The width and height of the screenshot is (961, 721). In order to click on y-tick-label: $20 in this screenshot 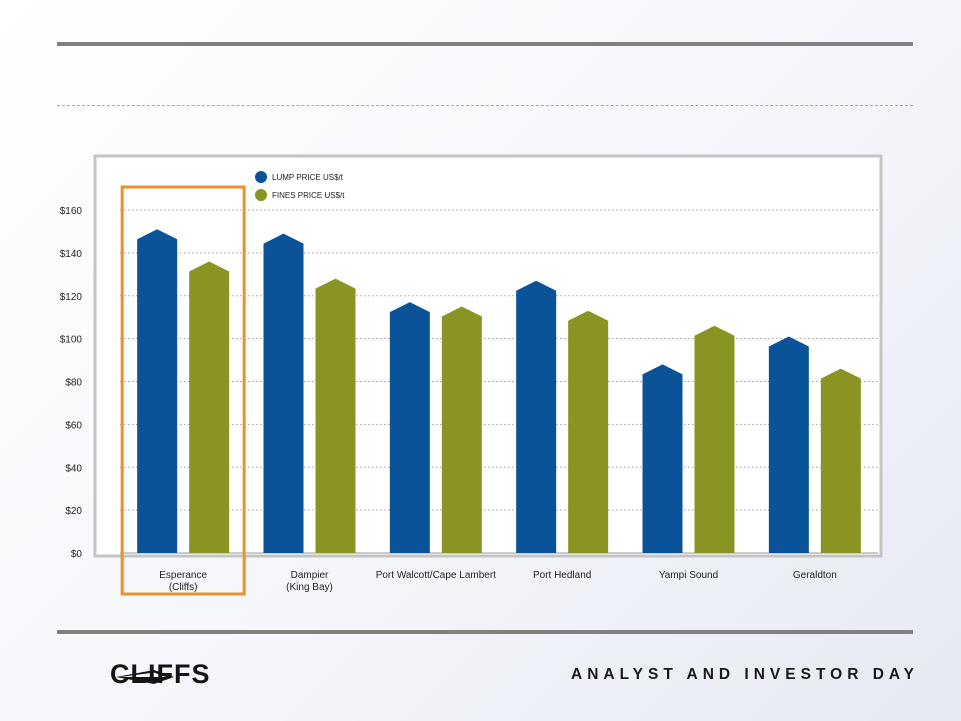, I will do `click(73, 511)`.